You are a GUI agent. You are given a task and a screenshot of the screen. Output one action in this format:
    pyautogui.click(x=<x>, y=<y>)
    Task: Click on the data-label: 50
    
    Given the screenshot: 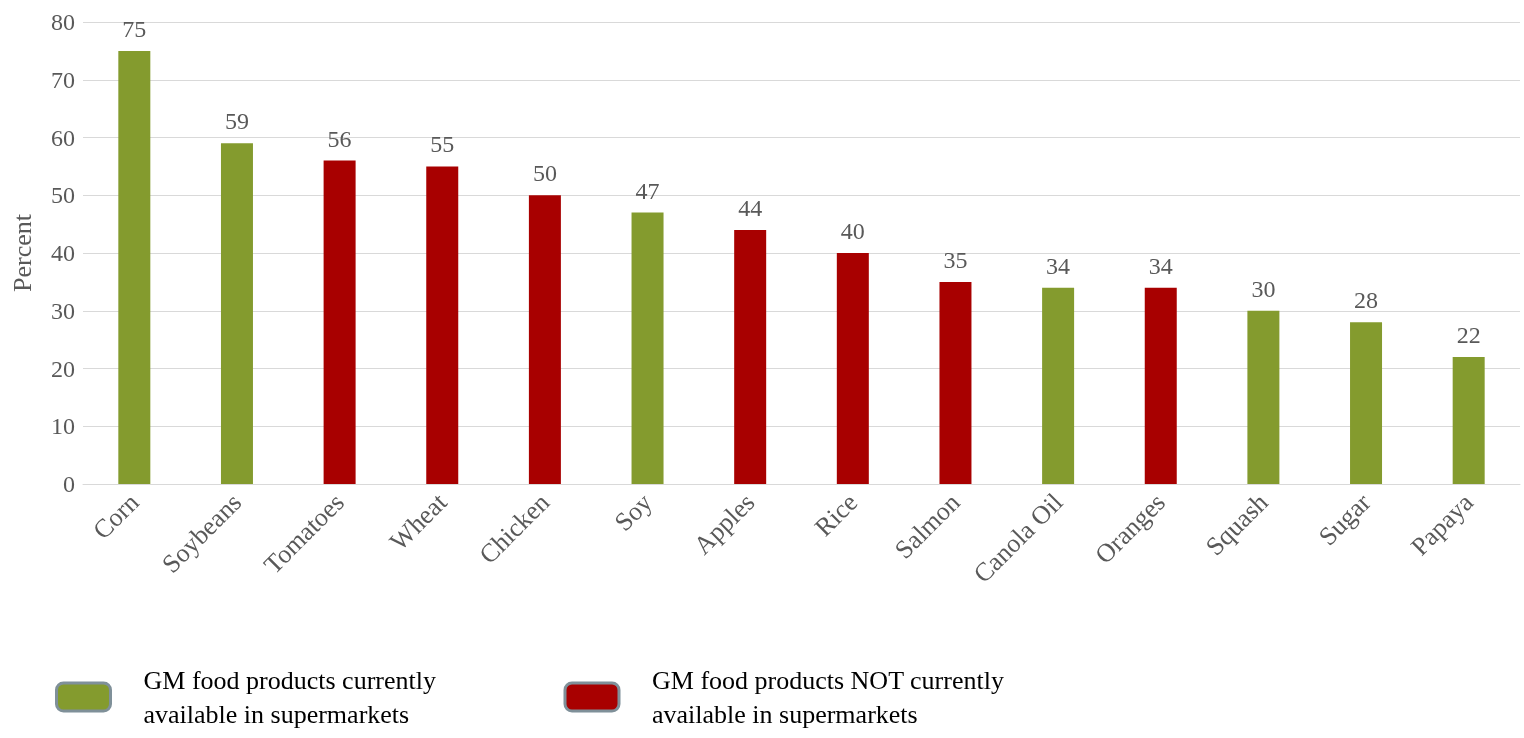 What is the action you would take?
    pyautogui.click(x=544, y=173)
    